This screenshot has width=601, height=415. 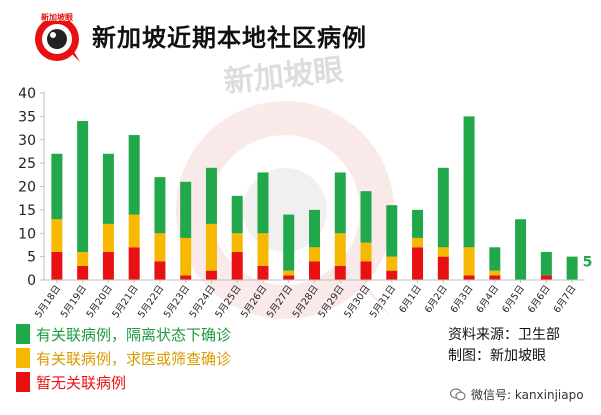 What do you see at coordinates (57, 37) in the screenshot?
I see `logo-icon: 新加坡眼` at bounding box center [57, 37].